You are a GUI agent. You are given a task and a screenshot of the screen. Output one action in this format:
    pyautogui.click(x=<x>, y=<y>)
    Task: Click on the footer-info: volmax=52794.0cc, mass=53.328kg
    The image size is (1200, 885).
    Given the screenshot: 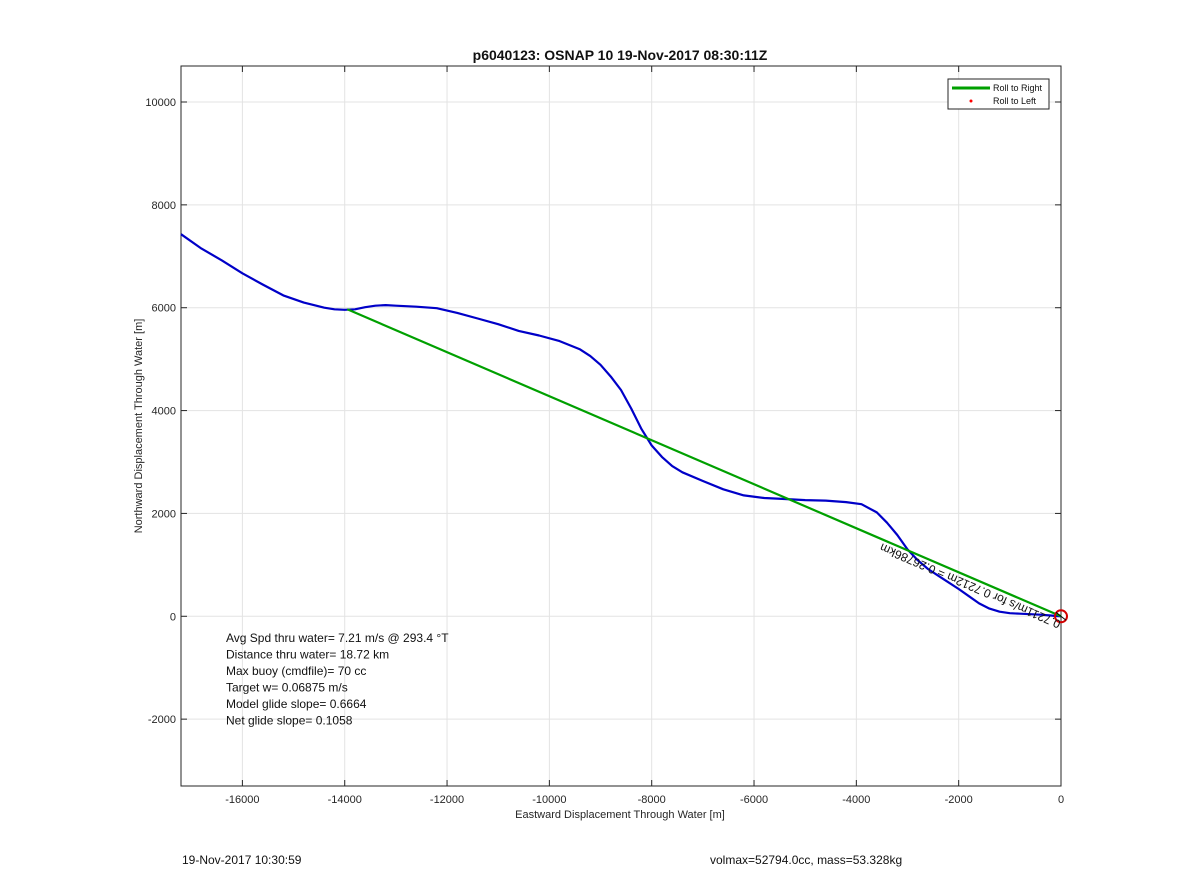 What is the action you would take?
    pyautogui.click(x=806, y=860)
    